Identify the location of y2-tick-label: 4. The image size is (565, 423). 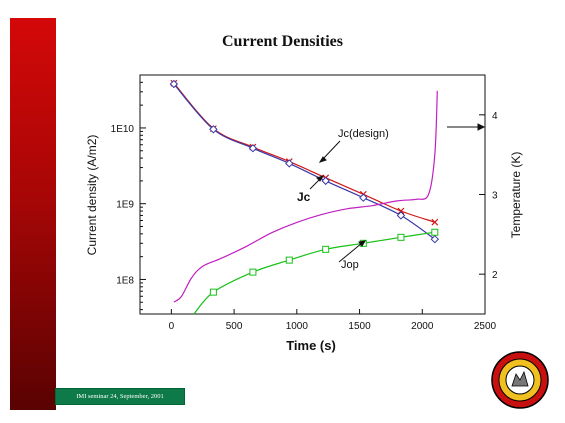
(495, 116).